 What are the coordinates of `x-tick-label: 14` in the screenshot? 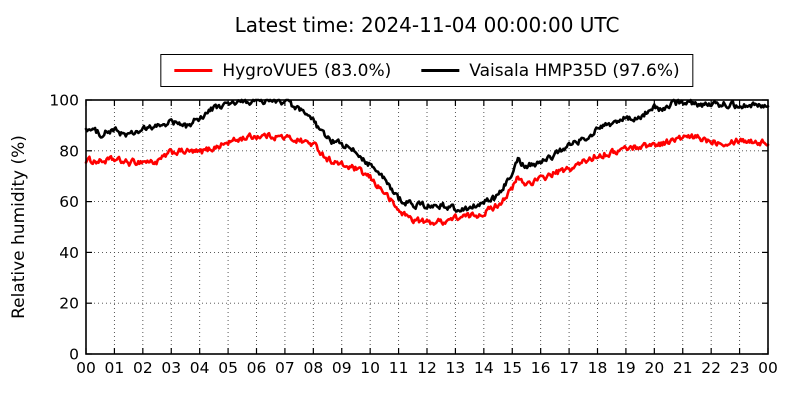 It's located at (484, 368).